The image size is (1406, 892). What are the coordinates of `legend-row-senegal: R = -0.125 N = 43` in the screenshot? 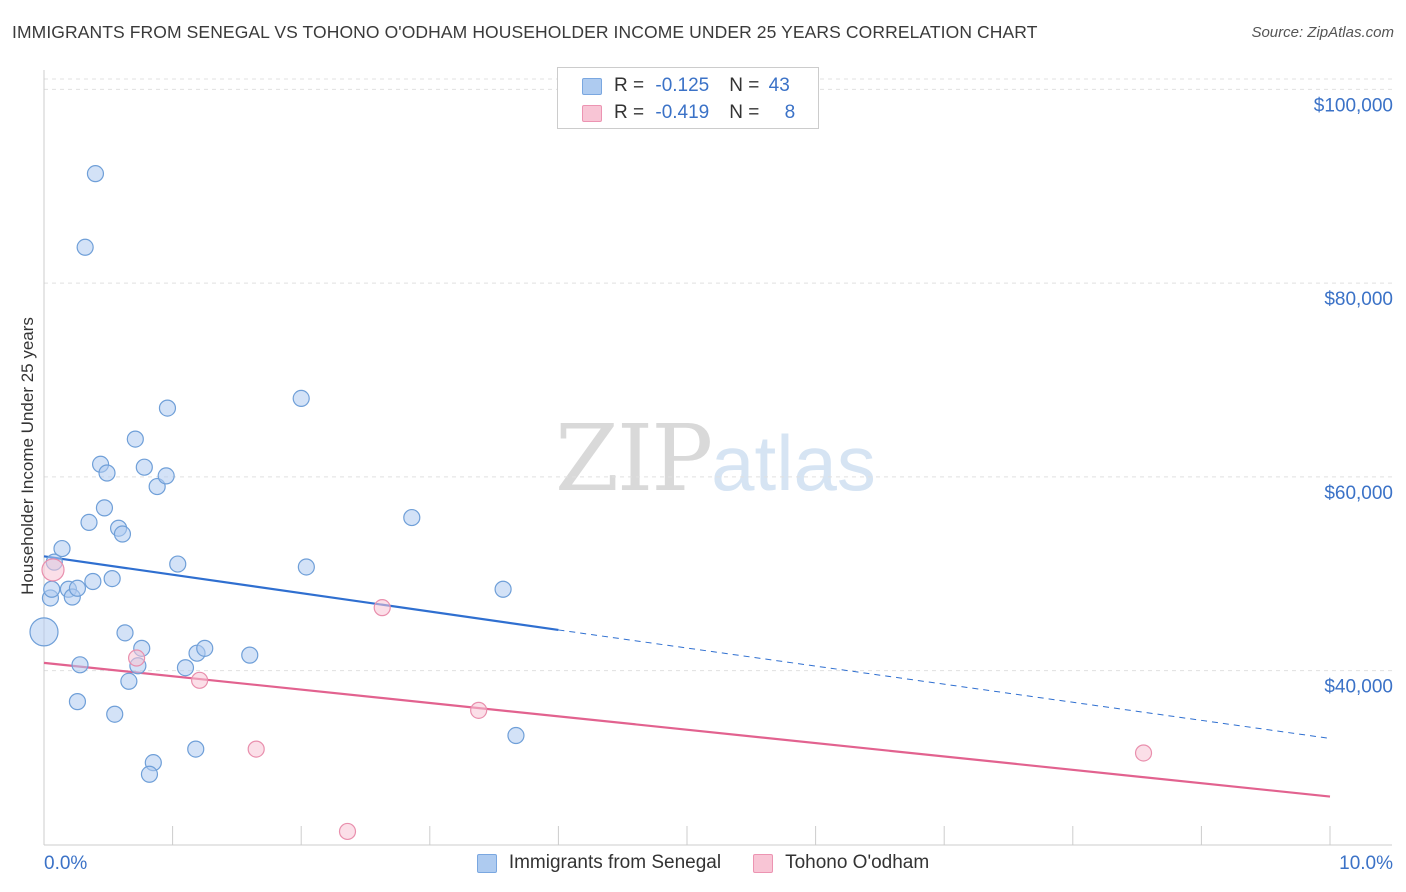 It's located at (686, 86).